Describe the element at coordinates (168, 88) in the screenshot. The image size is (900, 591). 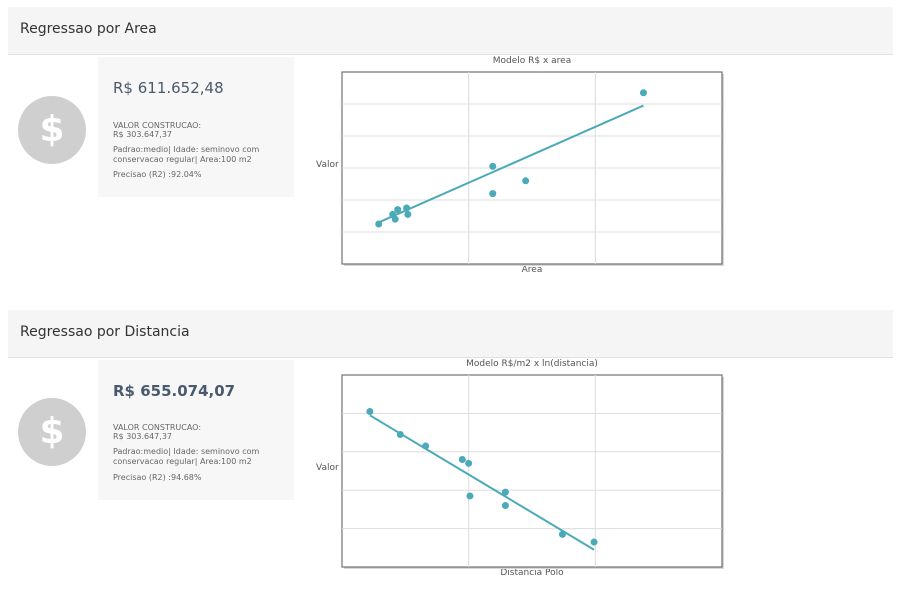
I see `price-value: R$ 611.652,48` at that location.